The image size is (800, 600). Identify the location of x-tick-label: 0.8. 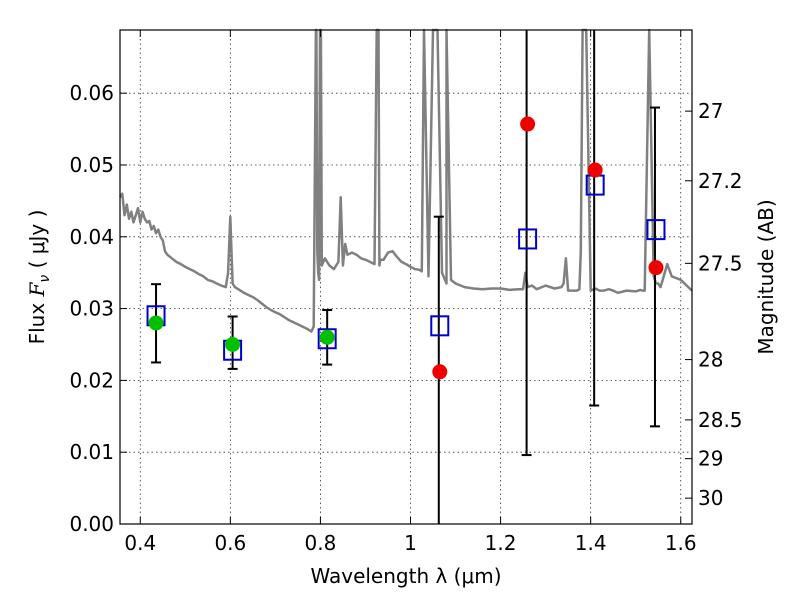
(321, 543).